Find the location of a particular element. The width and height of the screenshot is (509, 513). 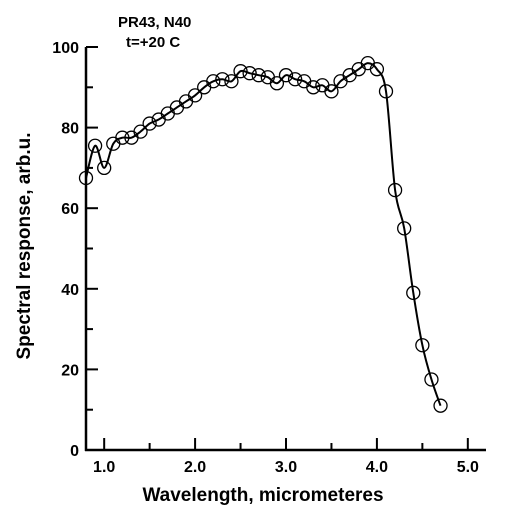

chart-title-line-1: PR43, N40 is located at coordinates (154, 22).